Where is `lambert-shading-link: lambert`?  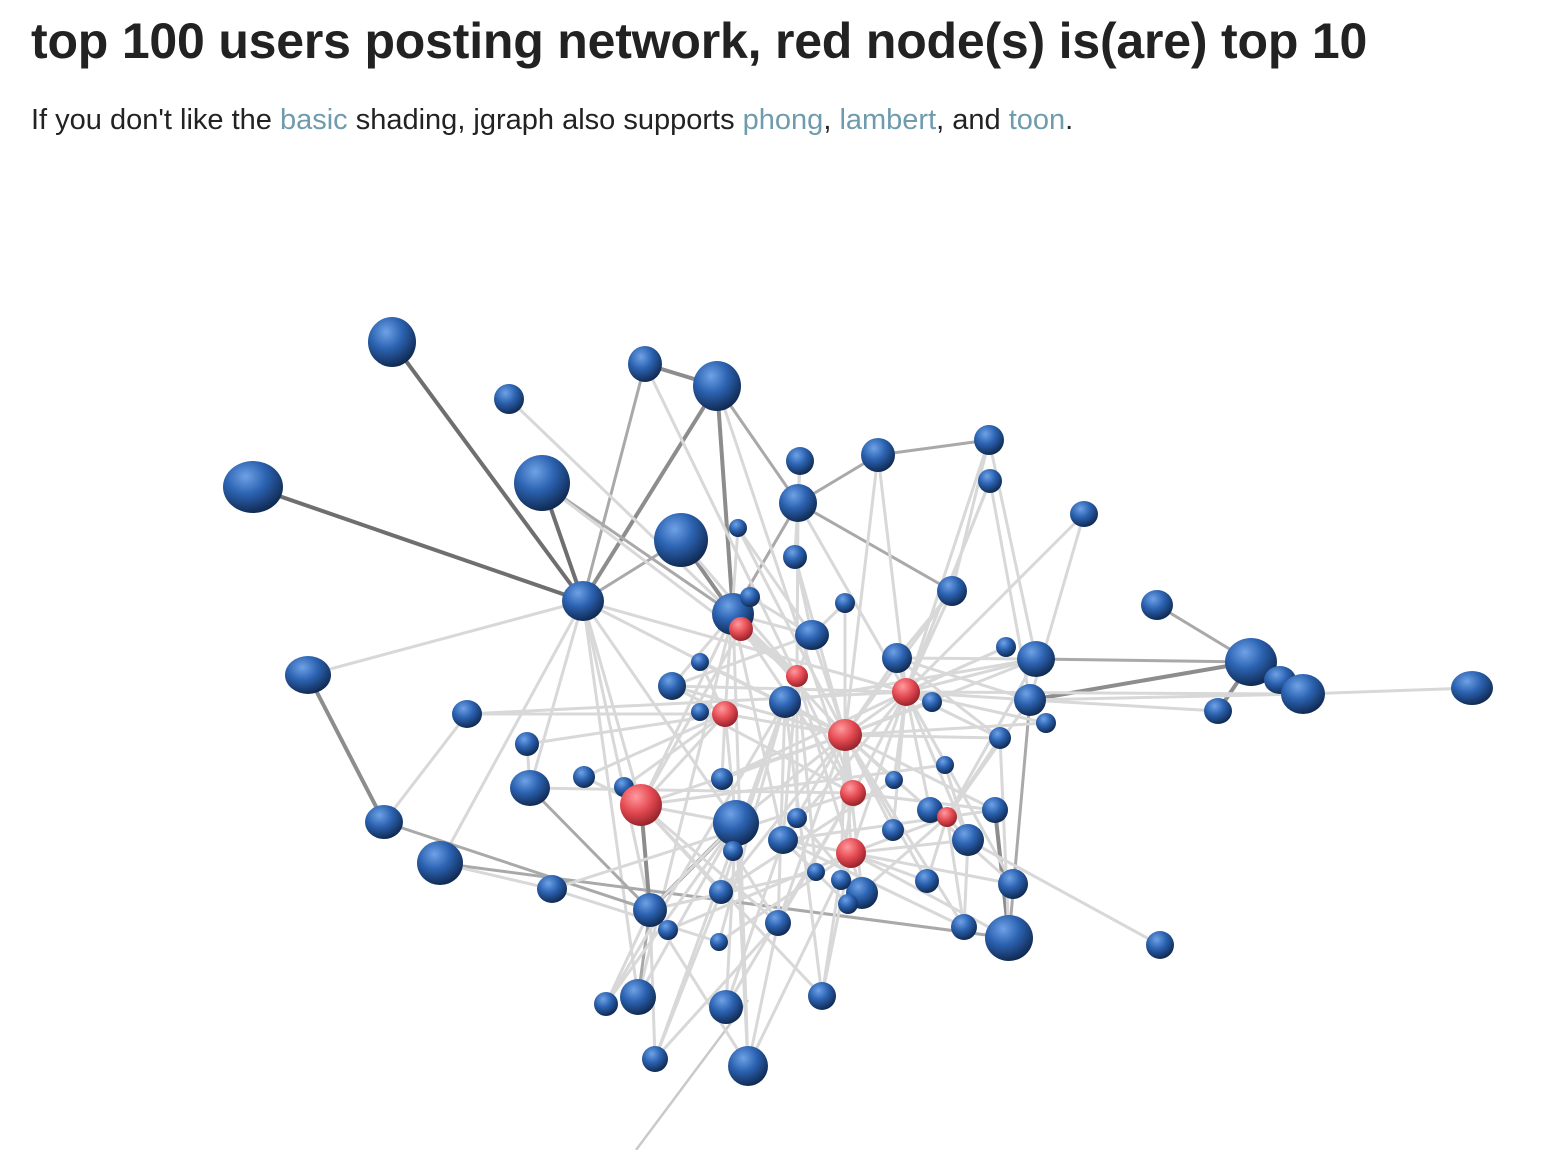
lambert-shading-link: lambert is located at coordinates (888, 120).